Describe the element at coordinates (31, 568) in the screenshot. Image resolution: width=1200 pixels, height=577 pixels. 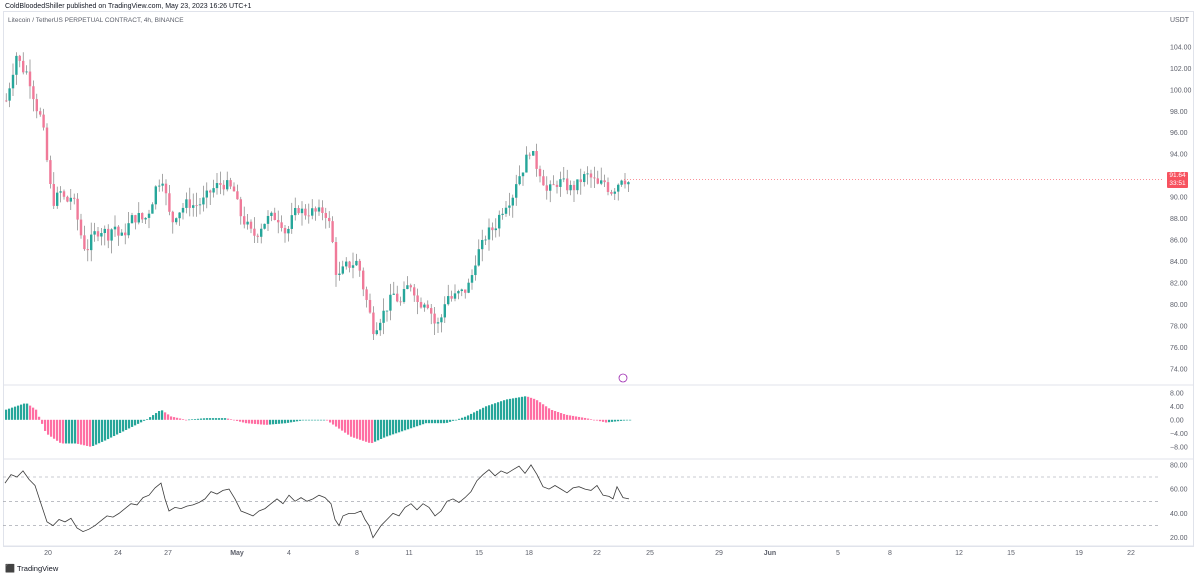
I see `footer-branding: ⬛ TradingView` at that location.